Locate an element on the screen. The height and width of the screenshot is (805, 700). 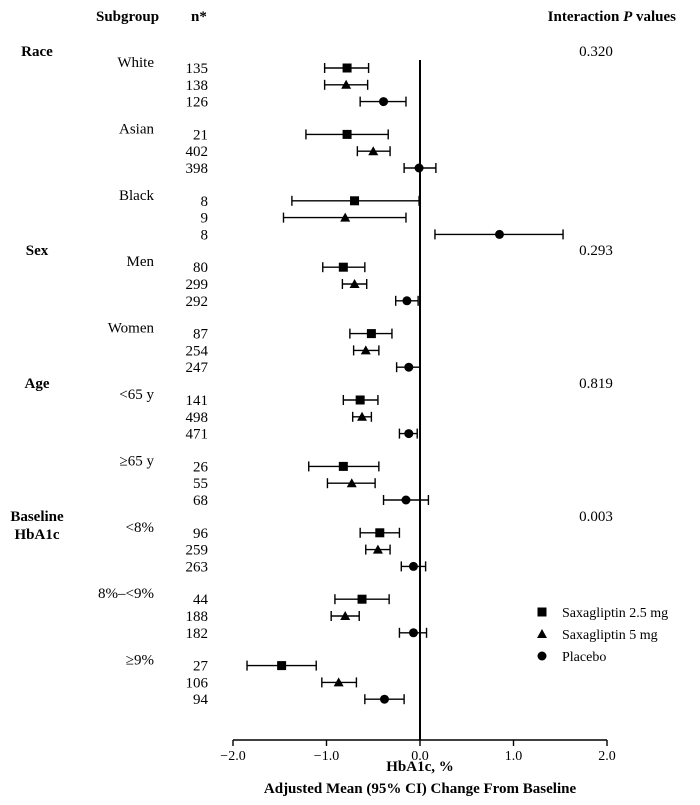
n-value: 247 is located at coordinates (197, 368).